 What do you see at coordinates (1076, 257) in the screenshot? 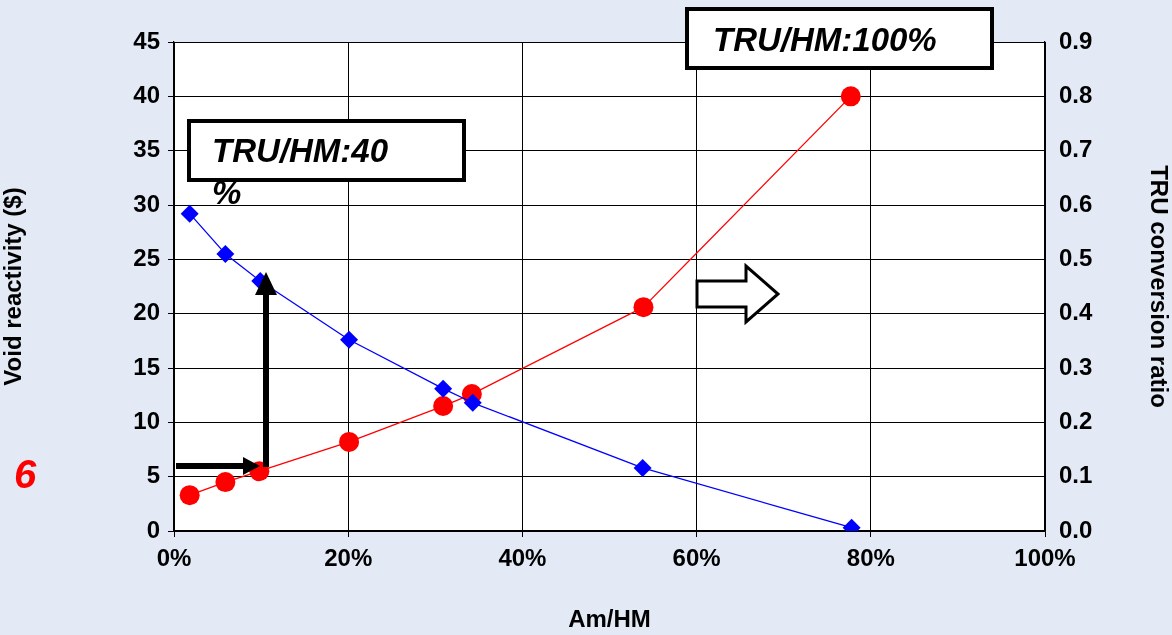
I see `y2-tick-label: 0.5` at bounding box center [1076, 257].